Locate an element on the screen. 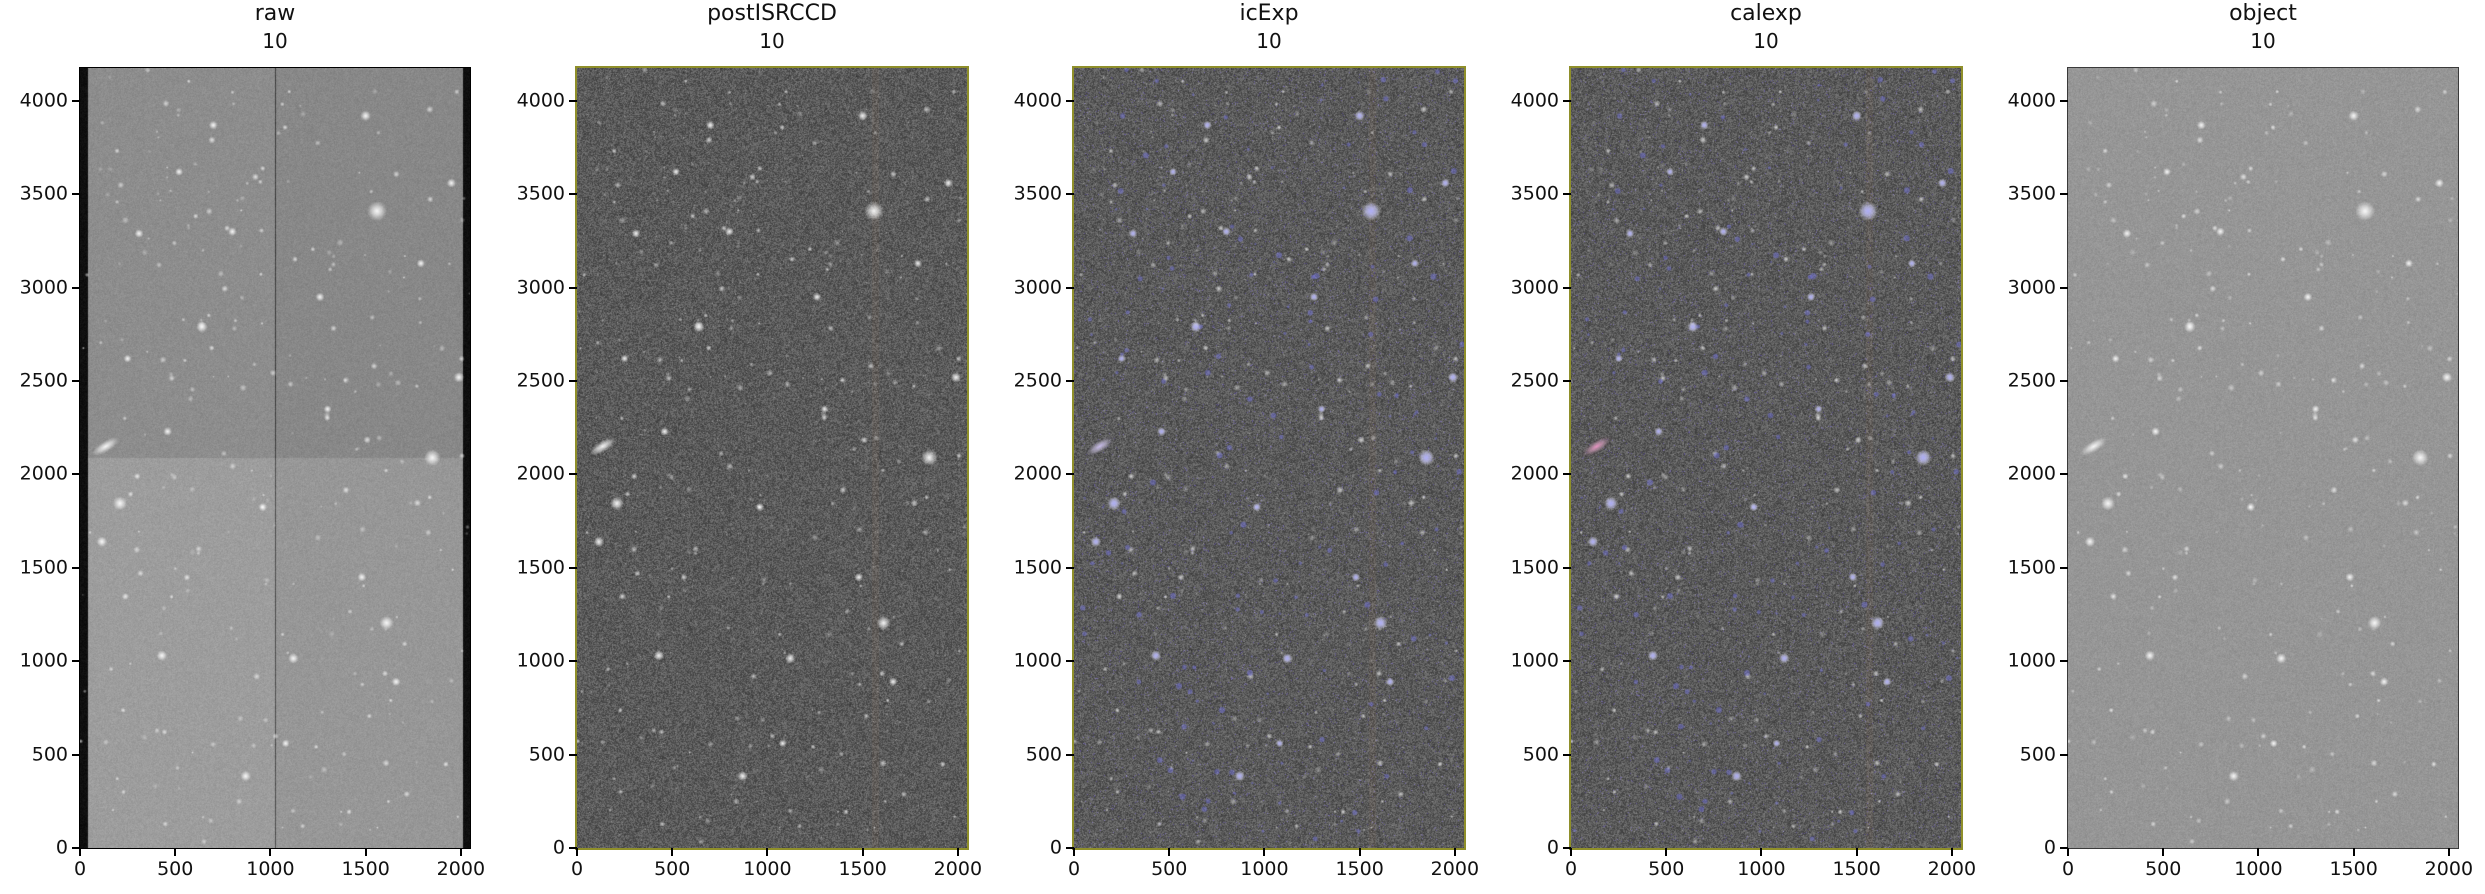 This screenshot has width=2485, height=894. image-canvas-calexp is located at coordinates (1766, 458).